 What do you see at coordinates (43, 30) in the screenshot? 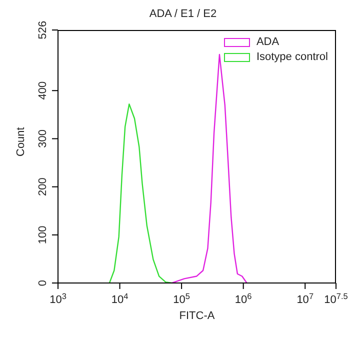
I see `y-tick-label: 526` at bounding box center [43, 30].